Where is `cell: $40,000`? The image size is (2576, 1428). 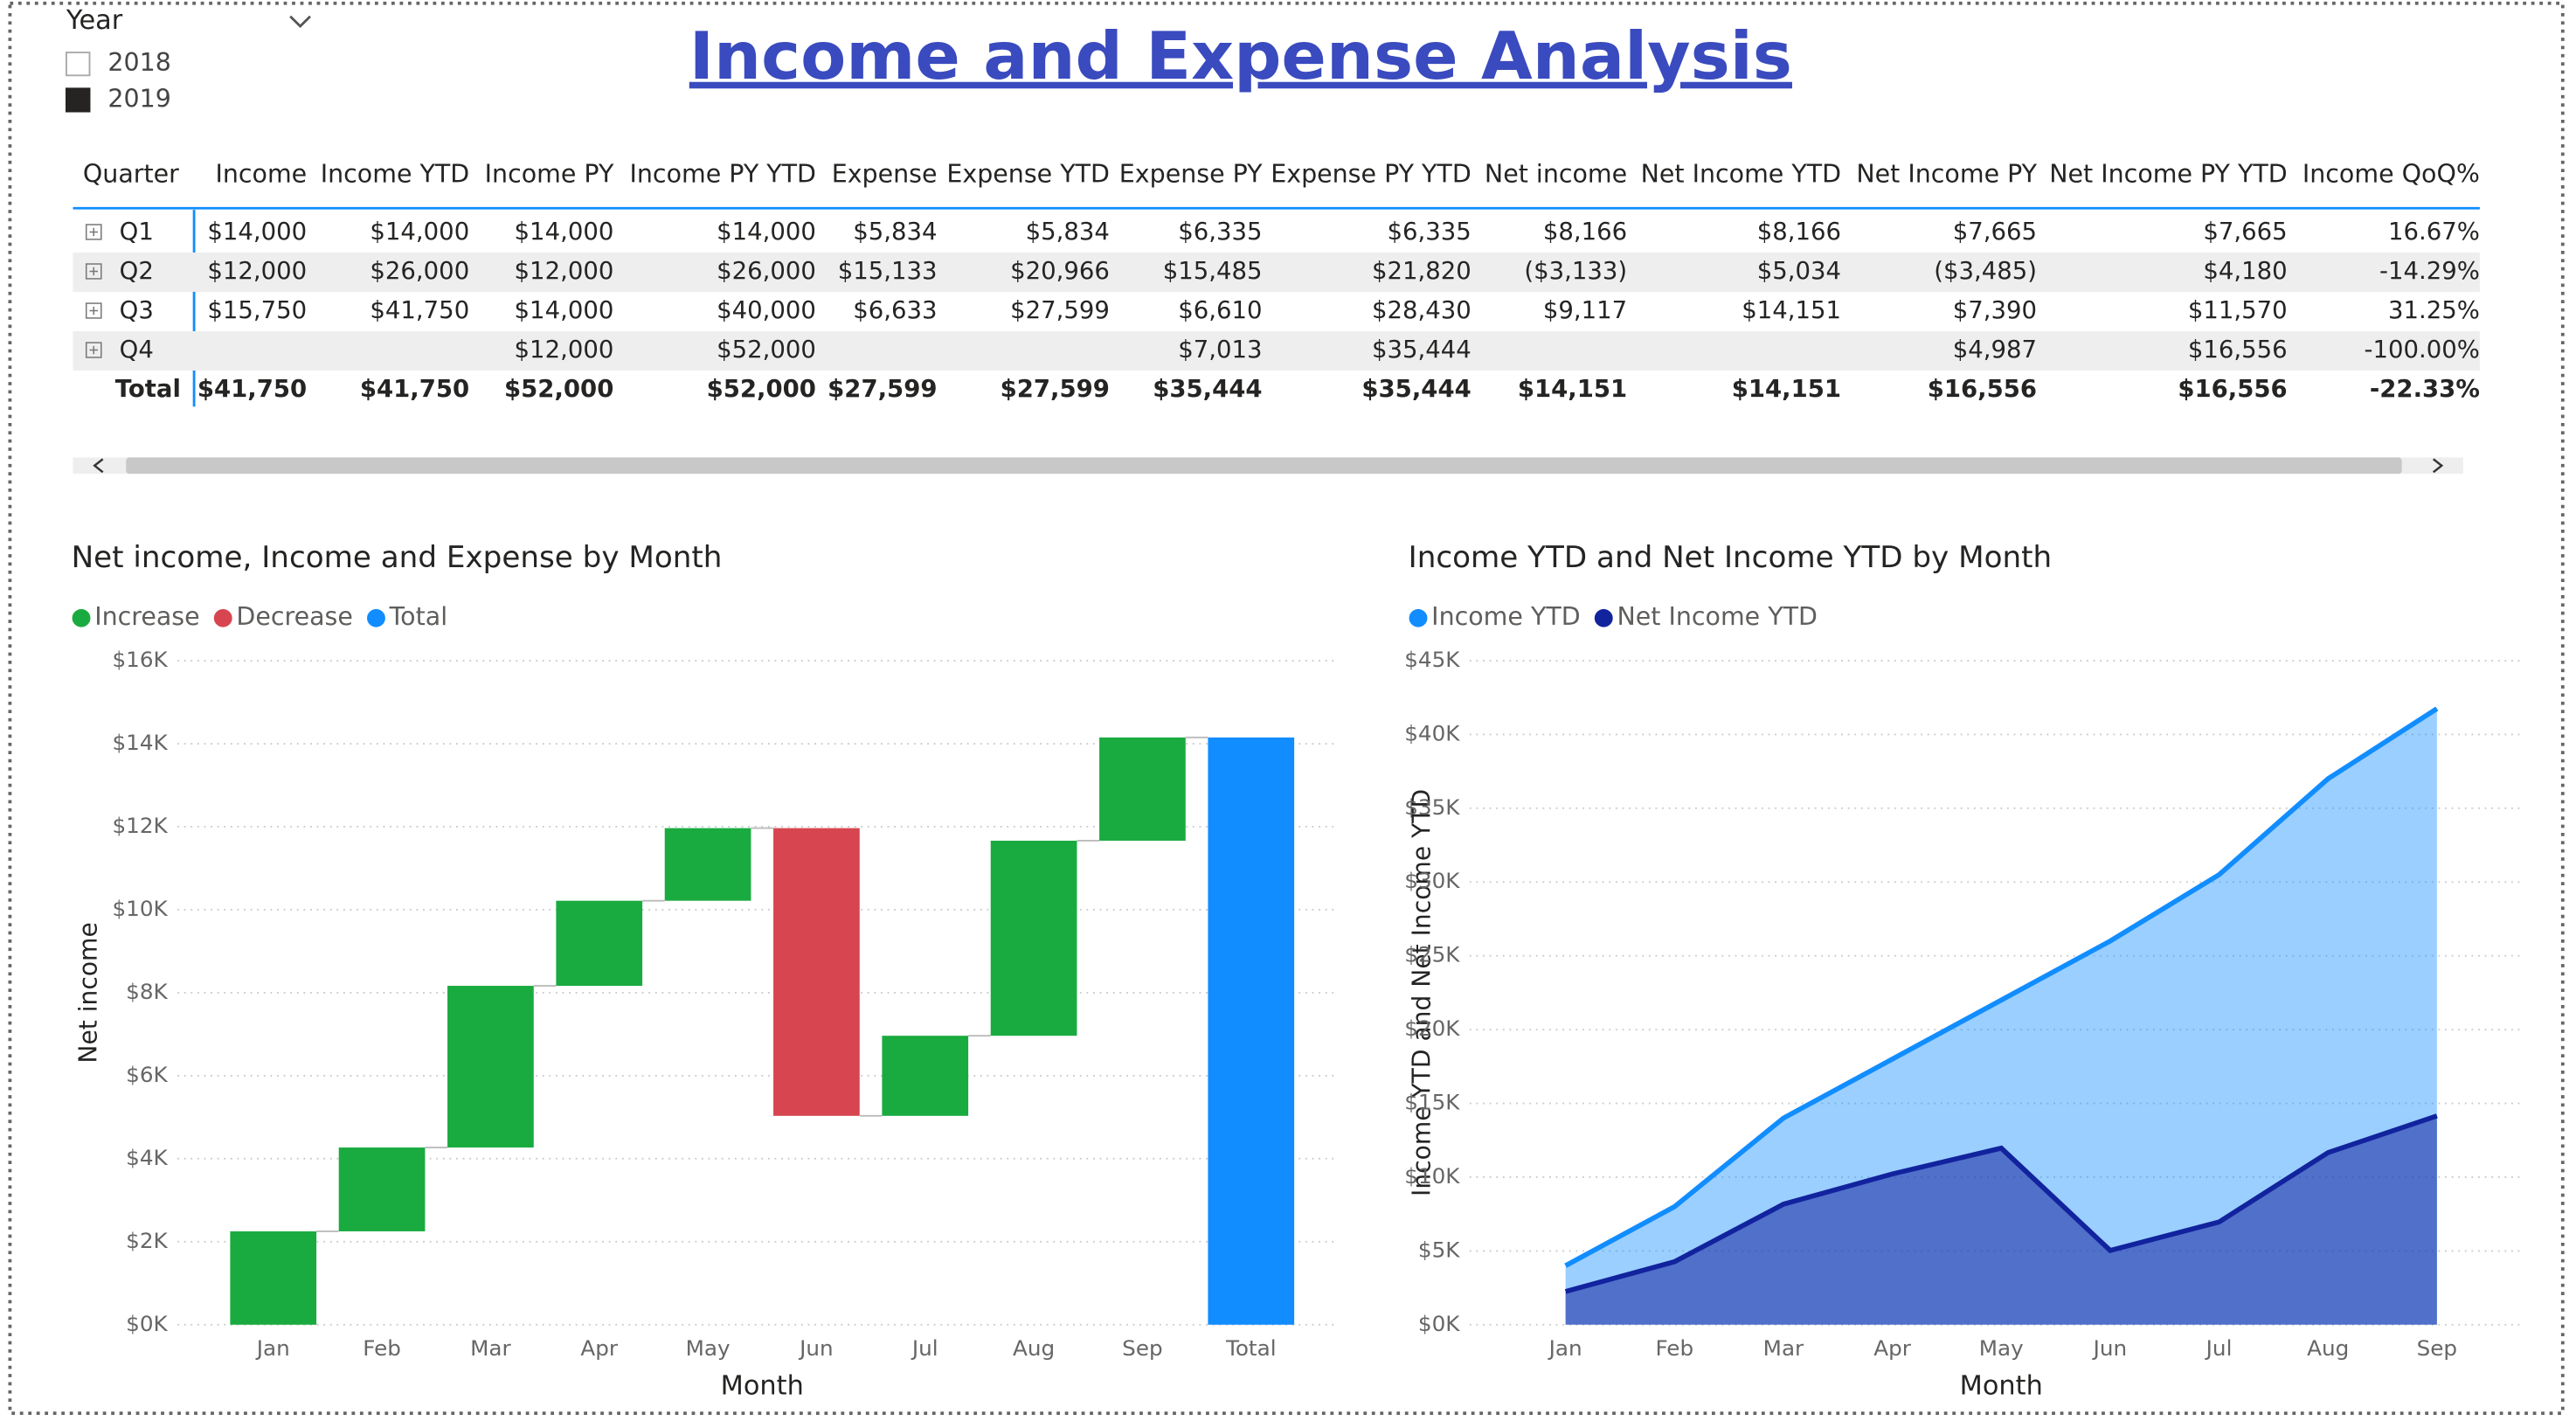
cell: $40,000 is located at coordinates (766, 310).